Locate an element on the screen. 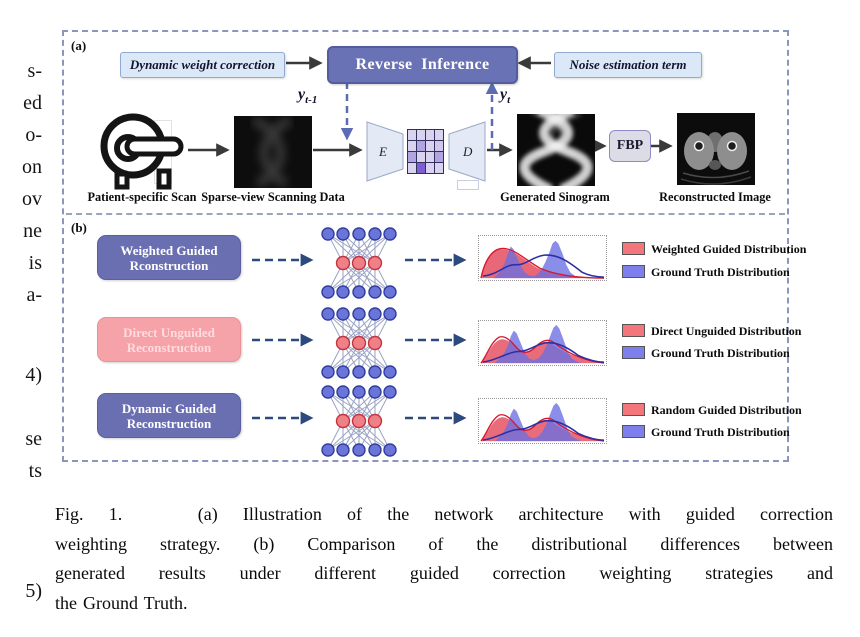 Image resolution: width=860 pixels, height=637 pixels. box-line: Rconstruction is located at coordinates (169, 265).